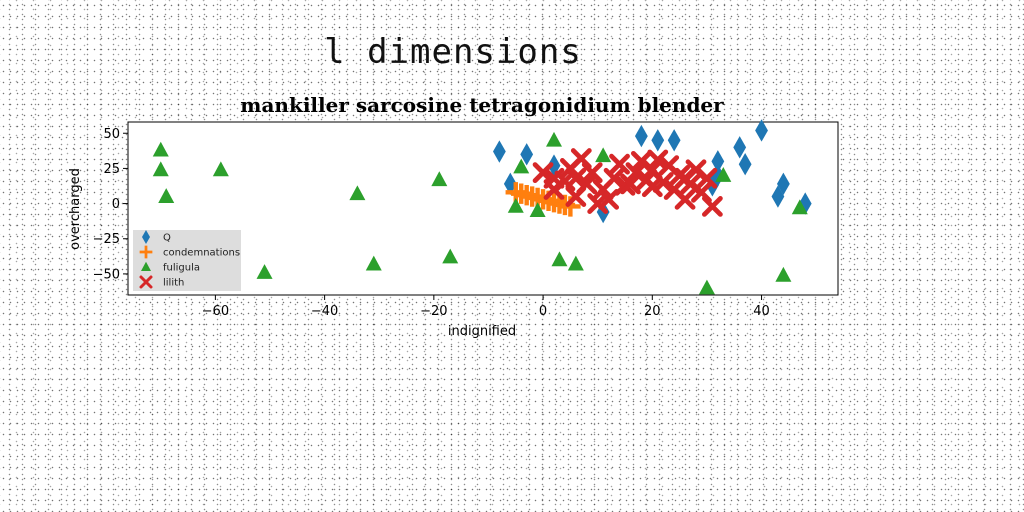 This screenshot has width=1024, height=512. I want to click on x-tick-label: 0, so click(543, 311).